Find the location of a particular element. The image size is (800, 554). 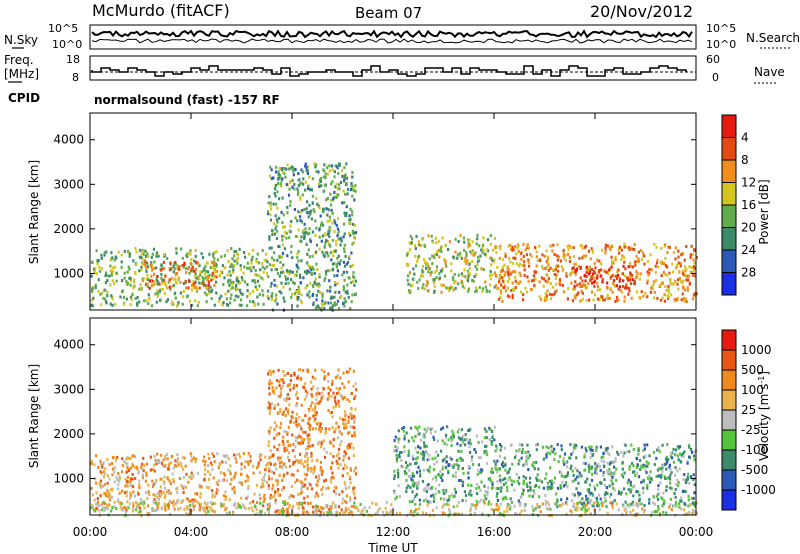

colorbar-tick-label: 8 is located at coordinates (745, 160).